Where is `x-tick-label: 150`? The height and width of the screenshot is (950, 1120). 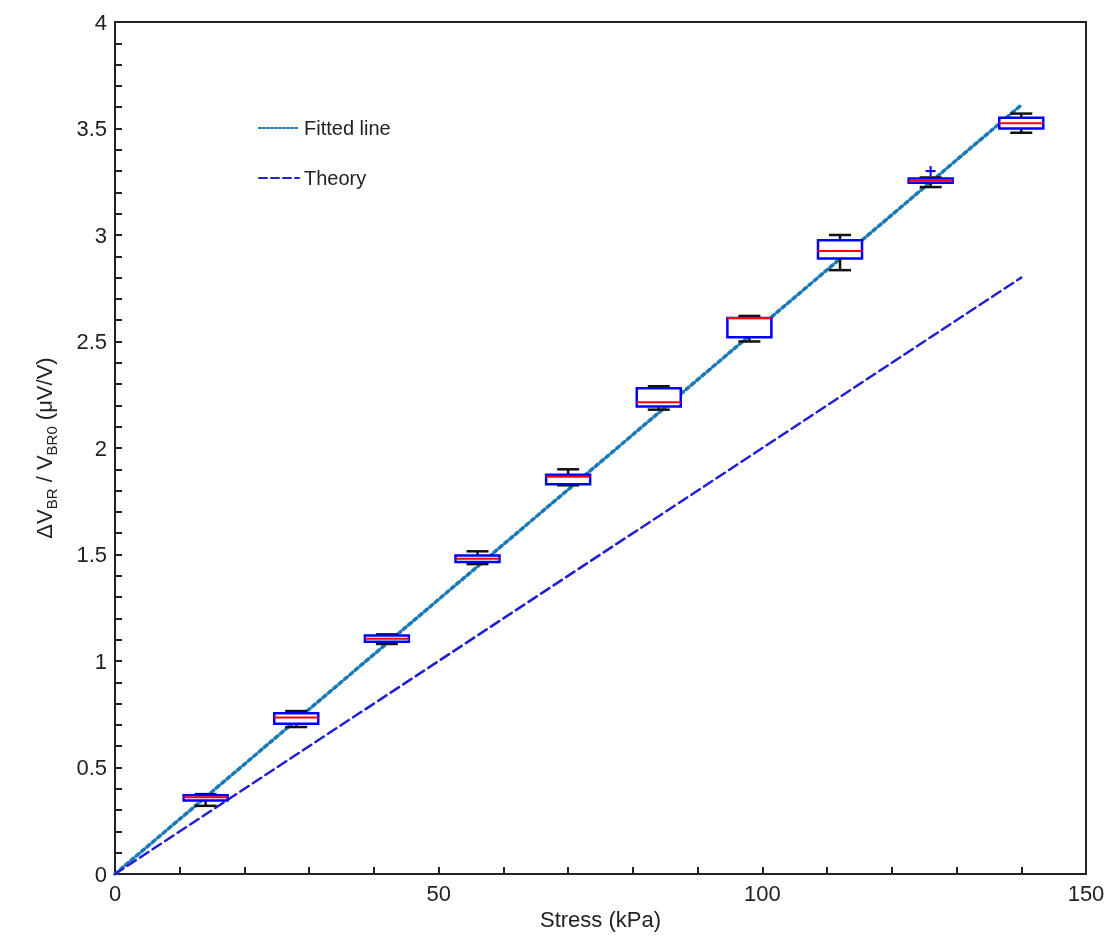 x-tick-label: 150 is located at coordinates (1086, 893).